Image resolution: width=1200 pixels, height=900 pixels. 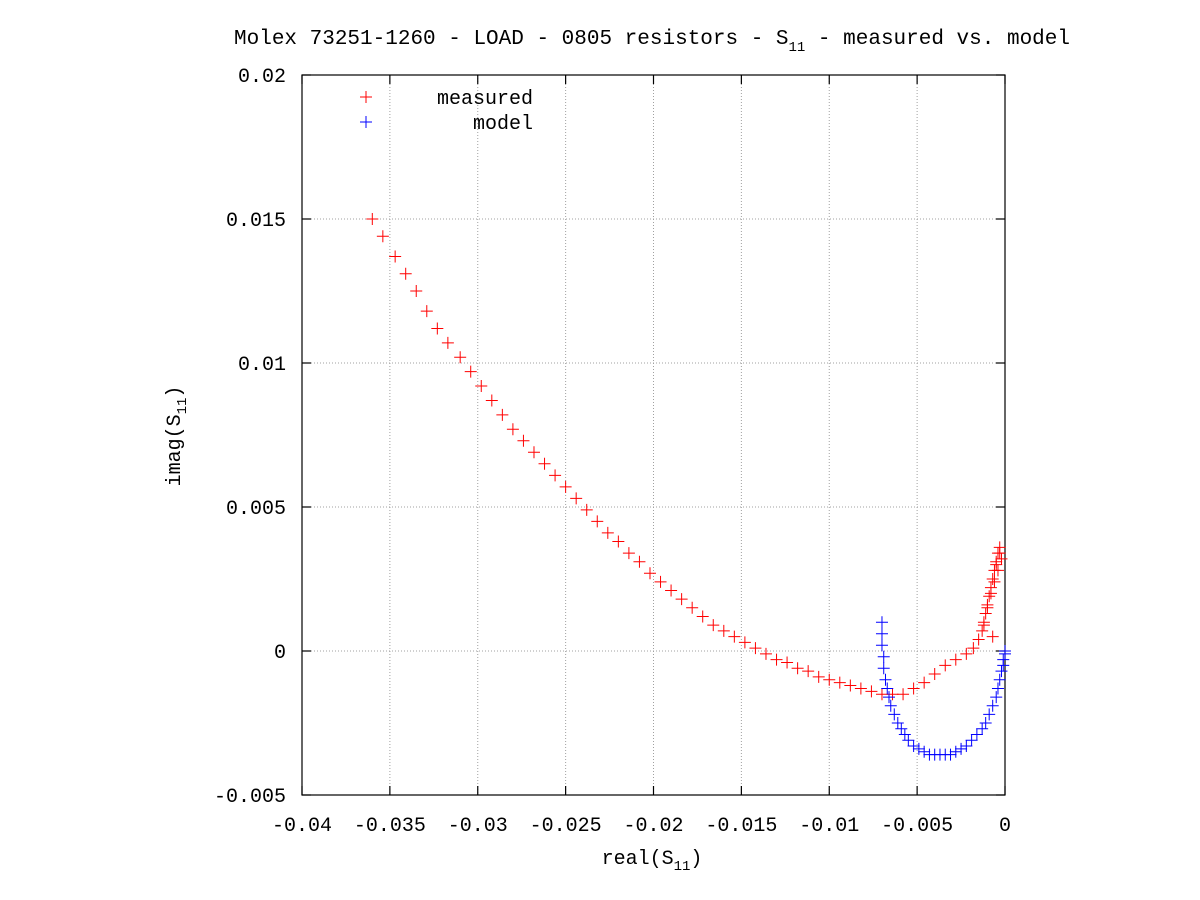 What do you see at coordinates (366, 97) in the screenshot?
I see `legend-marker-measured` at bounding box center [366, 97].